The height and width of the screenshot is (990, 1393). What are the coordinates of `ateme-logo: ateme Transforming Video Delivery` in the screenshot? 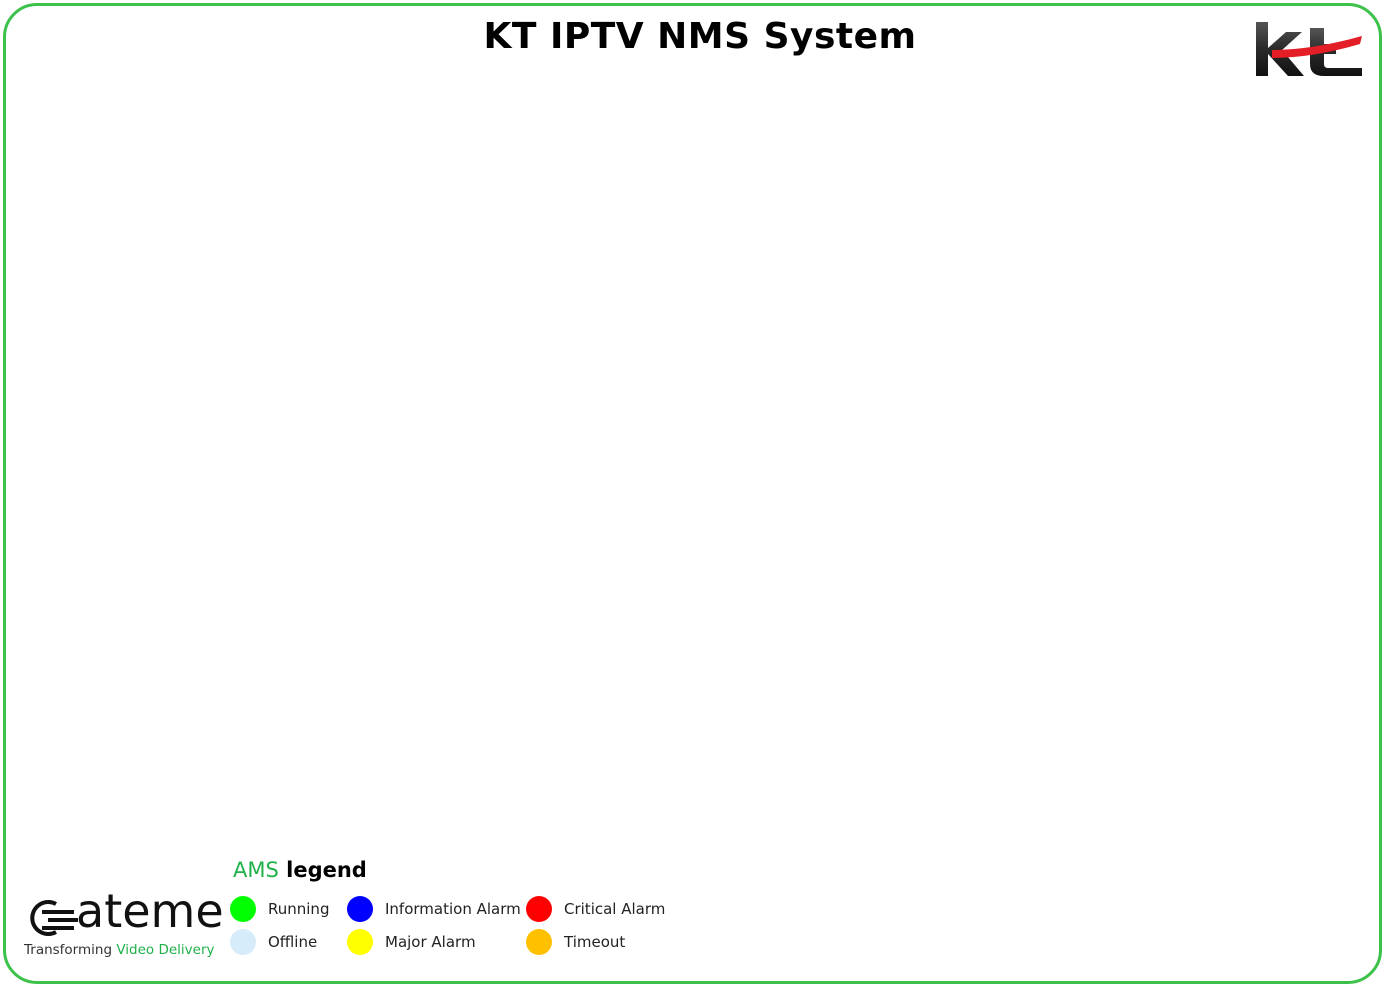 It's located at (123, 923).